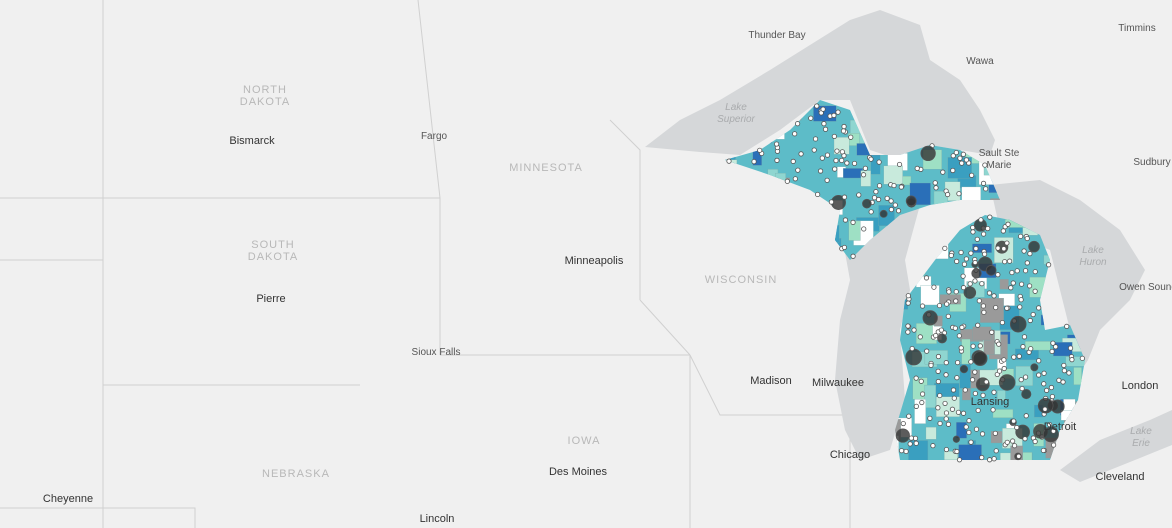 Image resolution: width=1172 pixels, height=528 pixels. I want to click on label-line: Sioux Falls, so click(436, 352).